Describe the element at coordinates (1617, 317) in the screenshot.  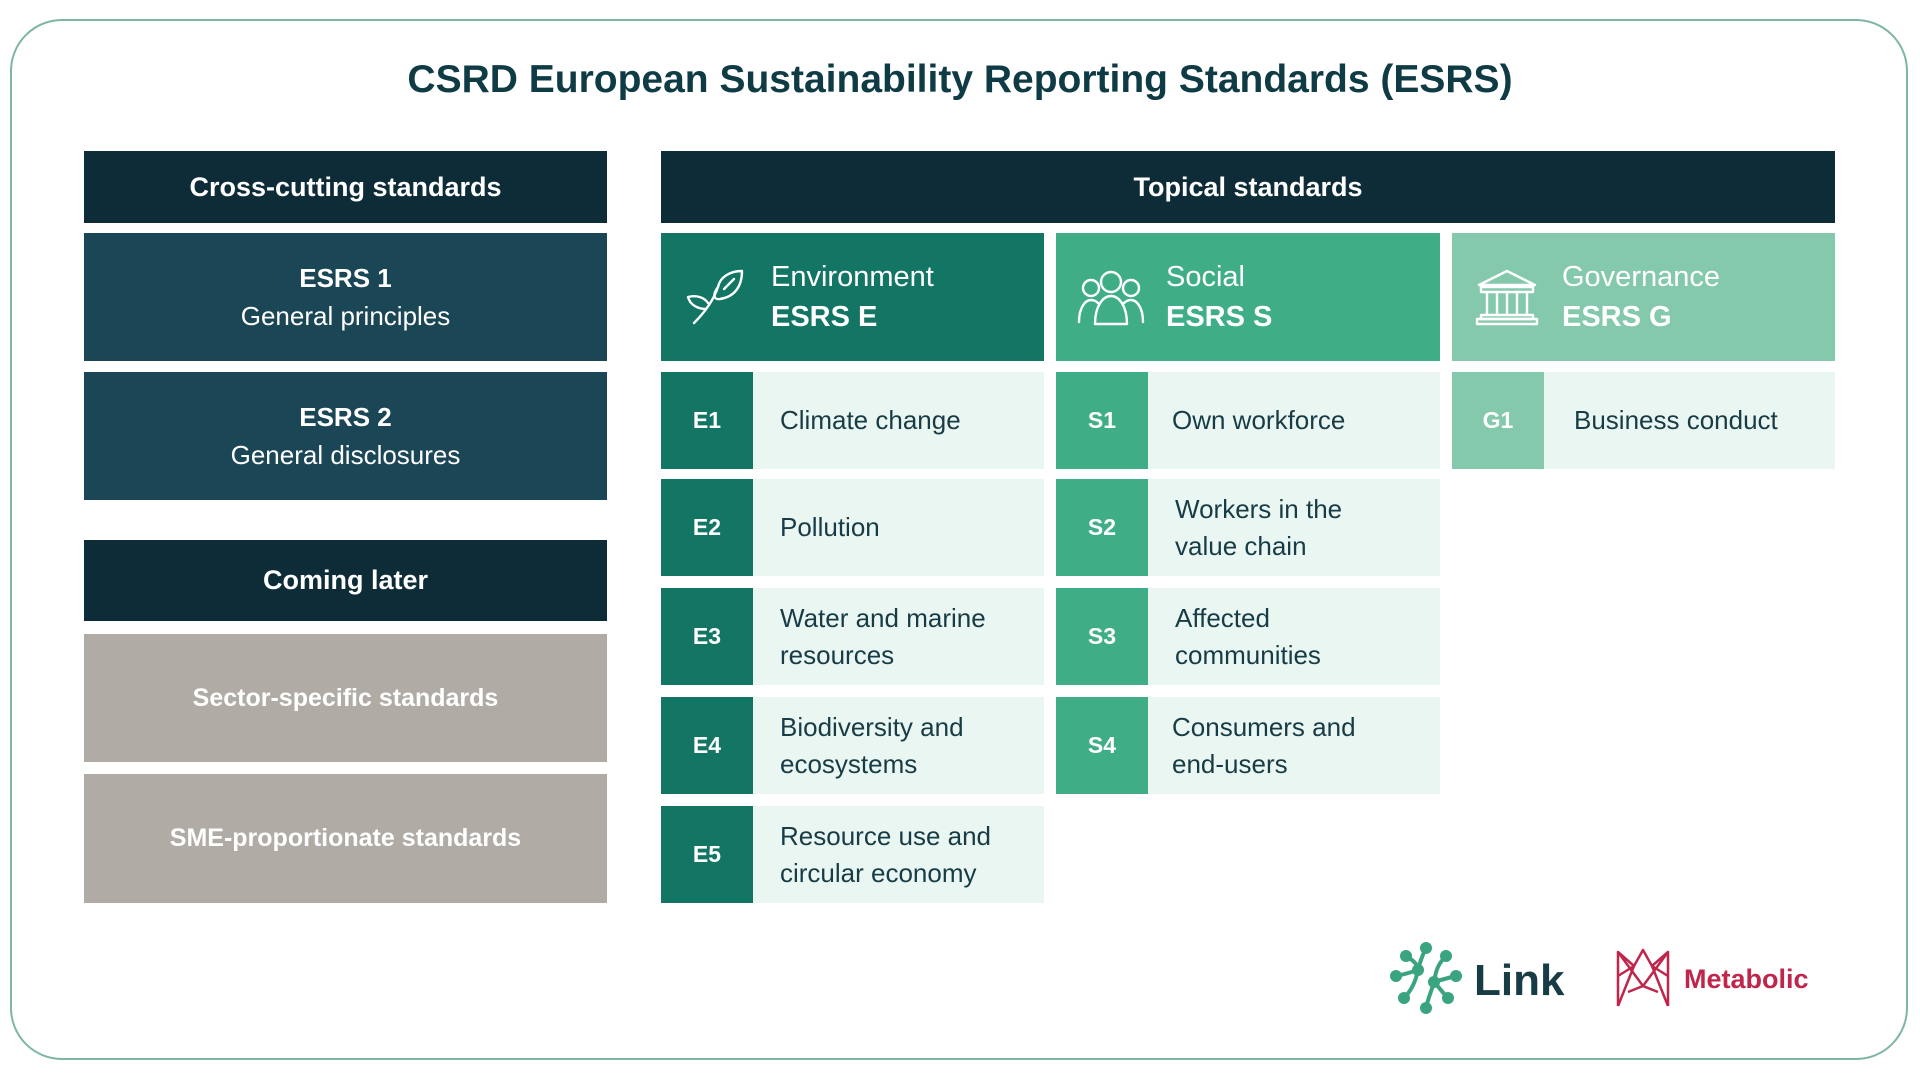
I see `governance-code: ESRS G` at that location.